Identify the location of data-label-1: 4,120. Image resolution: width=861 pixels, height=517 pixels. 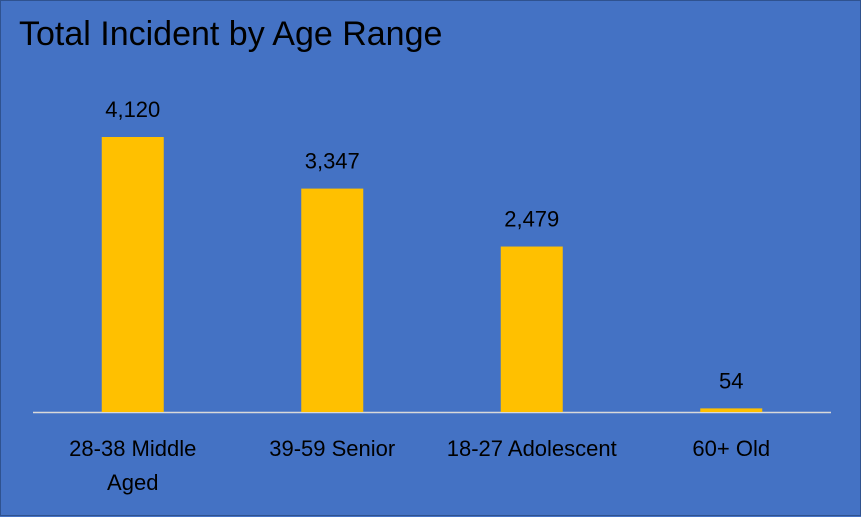
(132, 109).